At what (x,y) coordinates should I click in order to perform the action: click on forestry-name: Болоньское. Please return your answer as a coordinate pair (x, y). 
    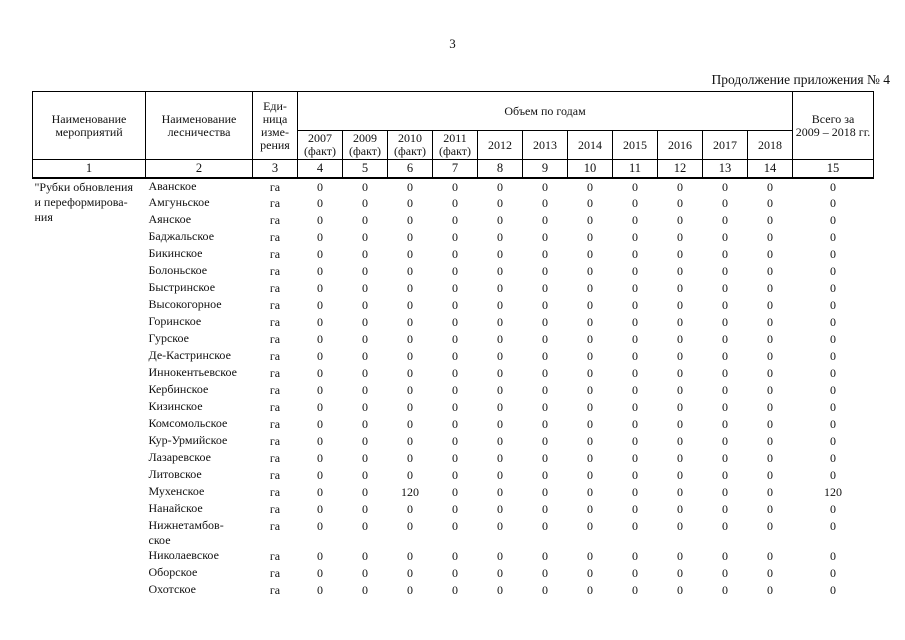
    Looking at the image, I should click on (178, 269).